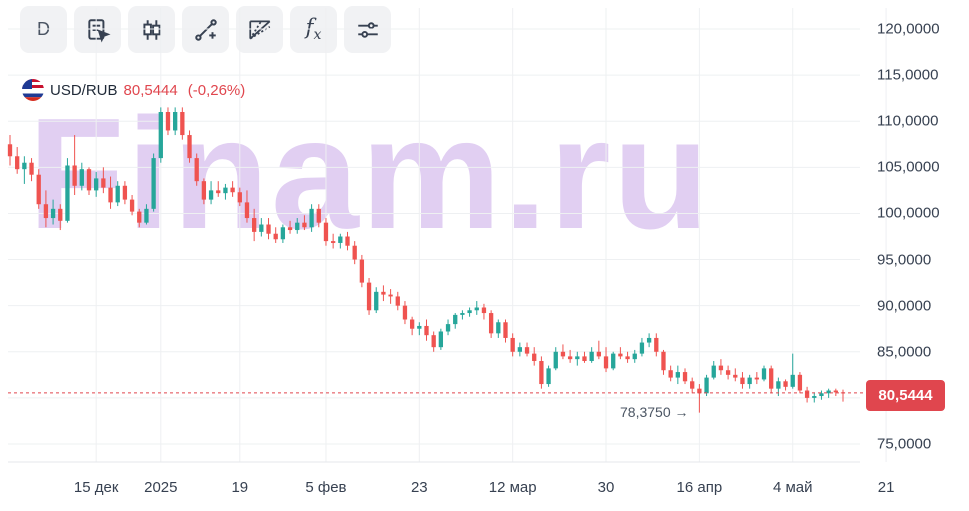  Describe the element at coordinates (96, 487) in the screenshot. I see `x-tick-label: 15 дек` at that location.